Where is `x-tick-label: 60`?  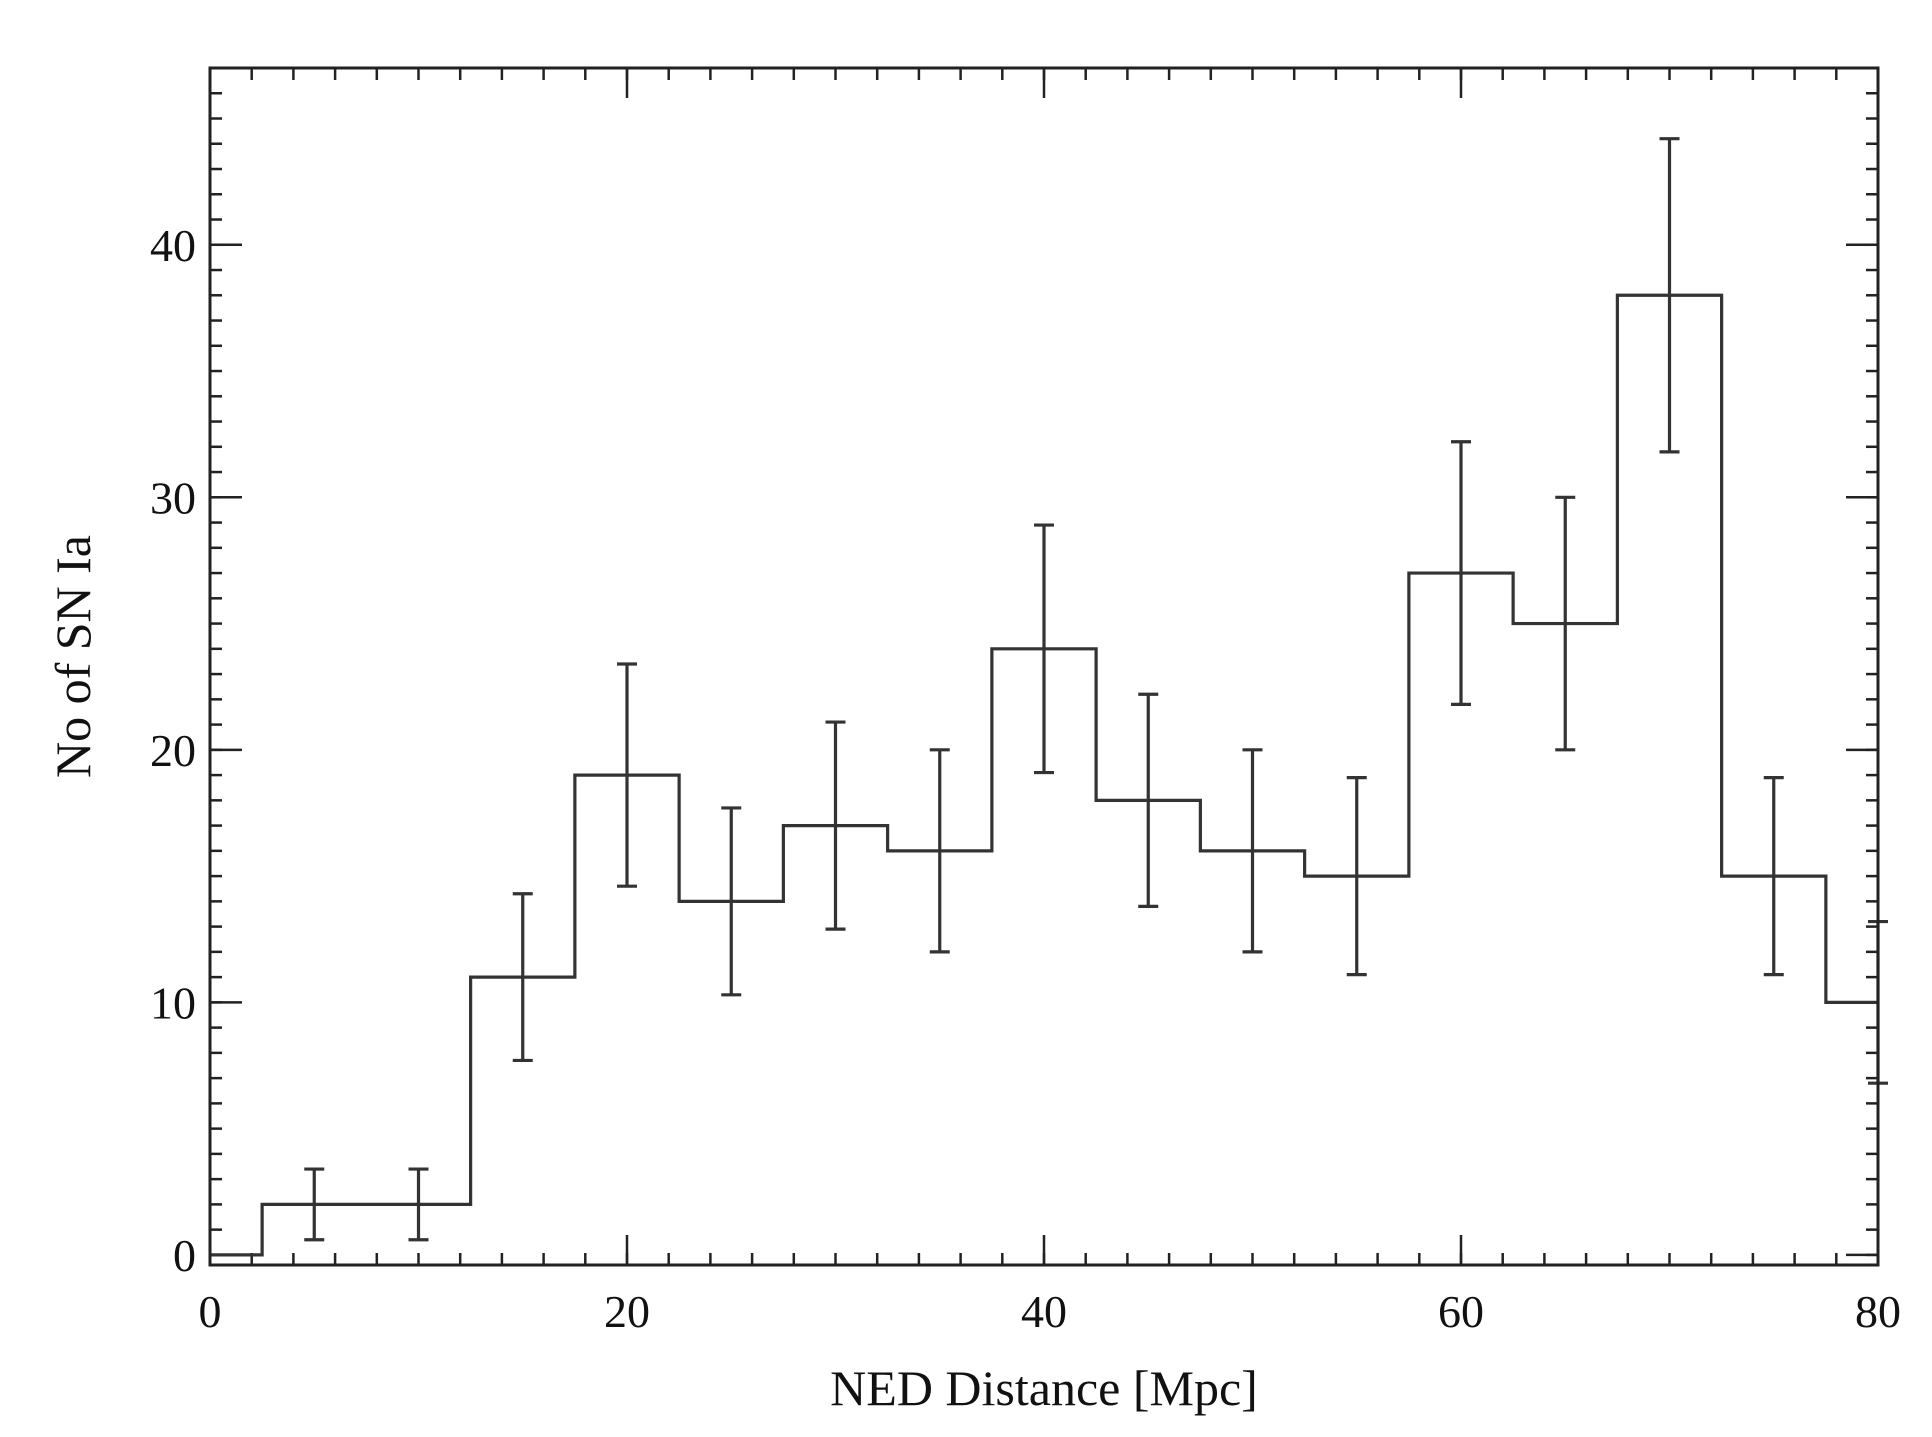
x-tick-label: 60 is located at coordinates (1461, 1311).